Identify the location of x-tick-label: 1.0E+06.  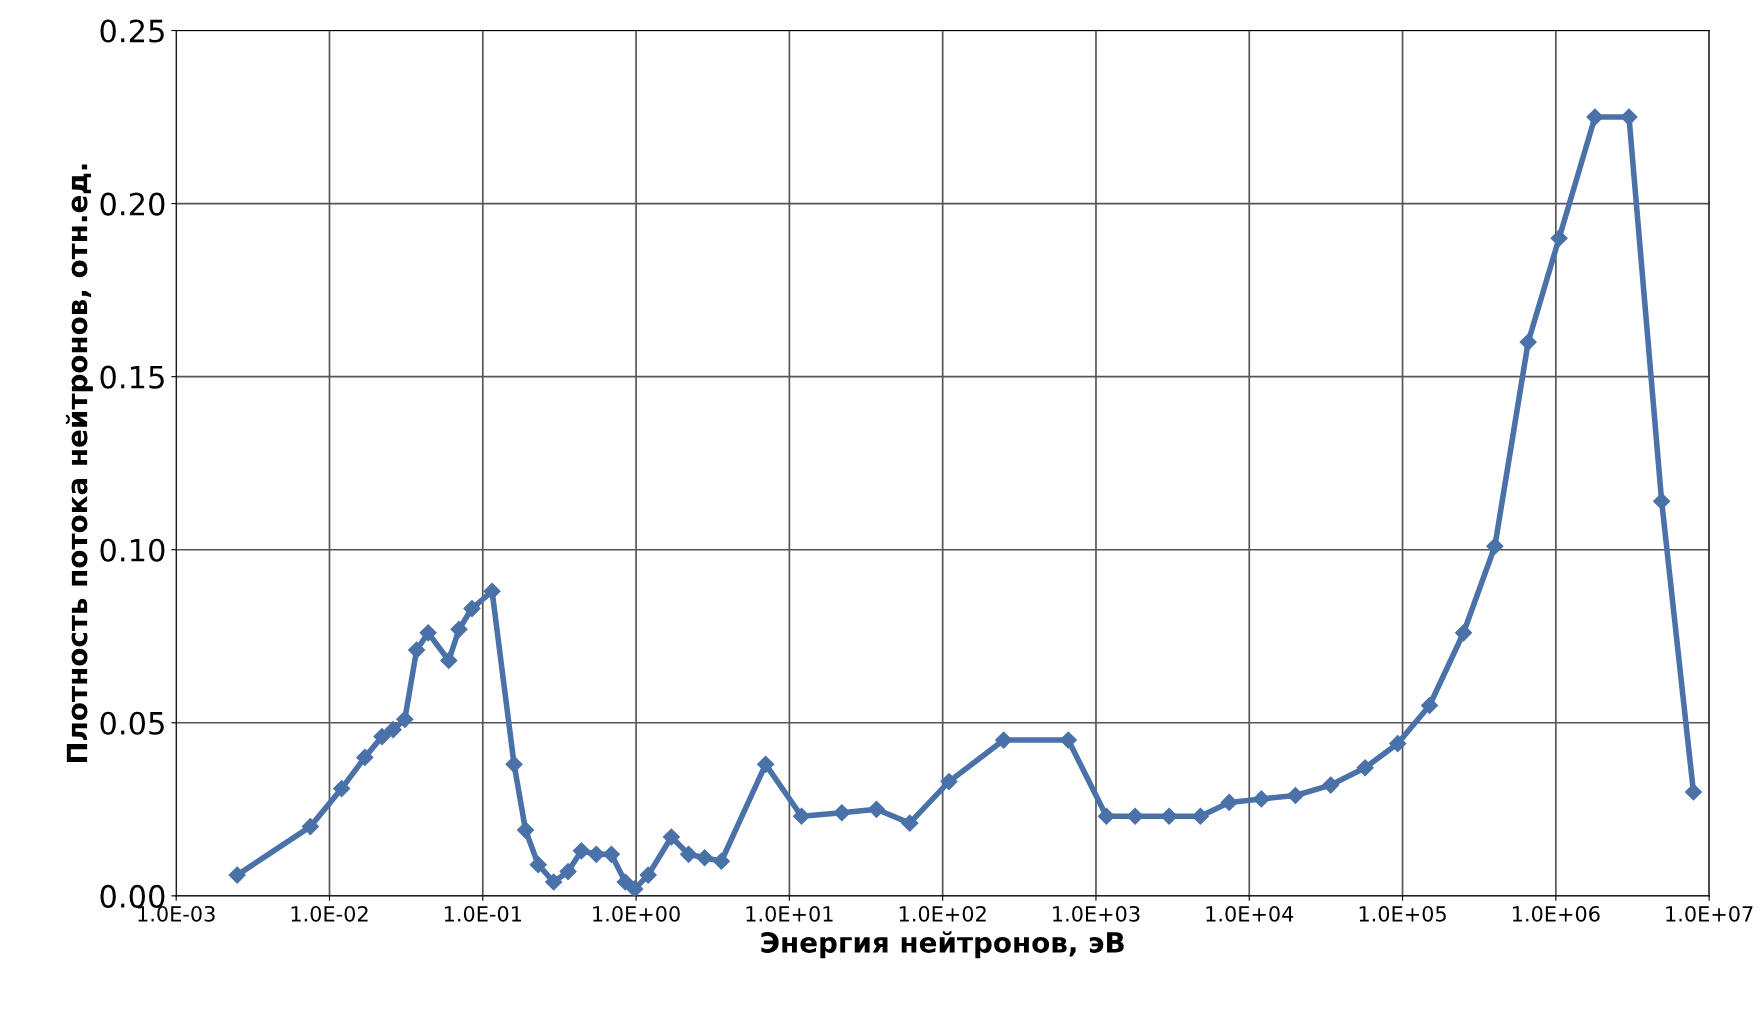
(1556, 913).